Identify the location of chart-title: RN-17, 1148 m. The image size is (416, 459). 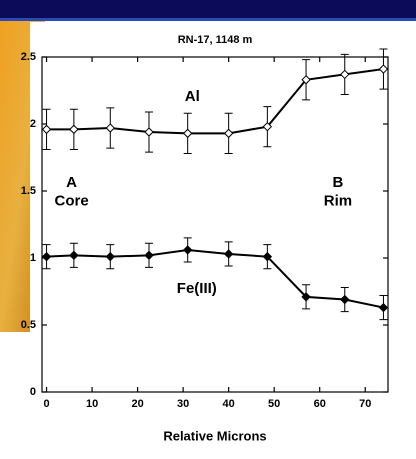
(215, 40).